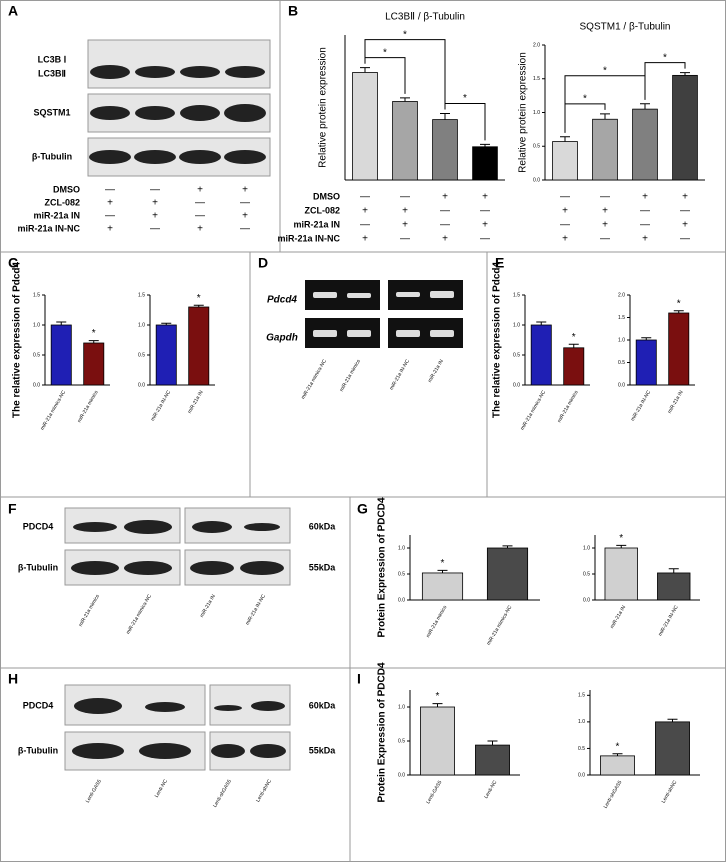 This screenshot has height=862, width=726. What do you see at coordinates (613, 794) in the screenshot?
I see `x-tick-label: Lenti-shGAS5` at bounding box center [613, 794].